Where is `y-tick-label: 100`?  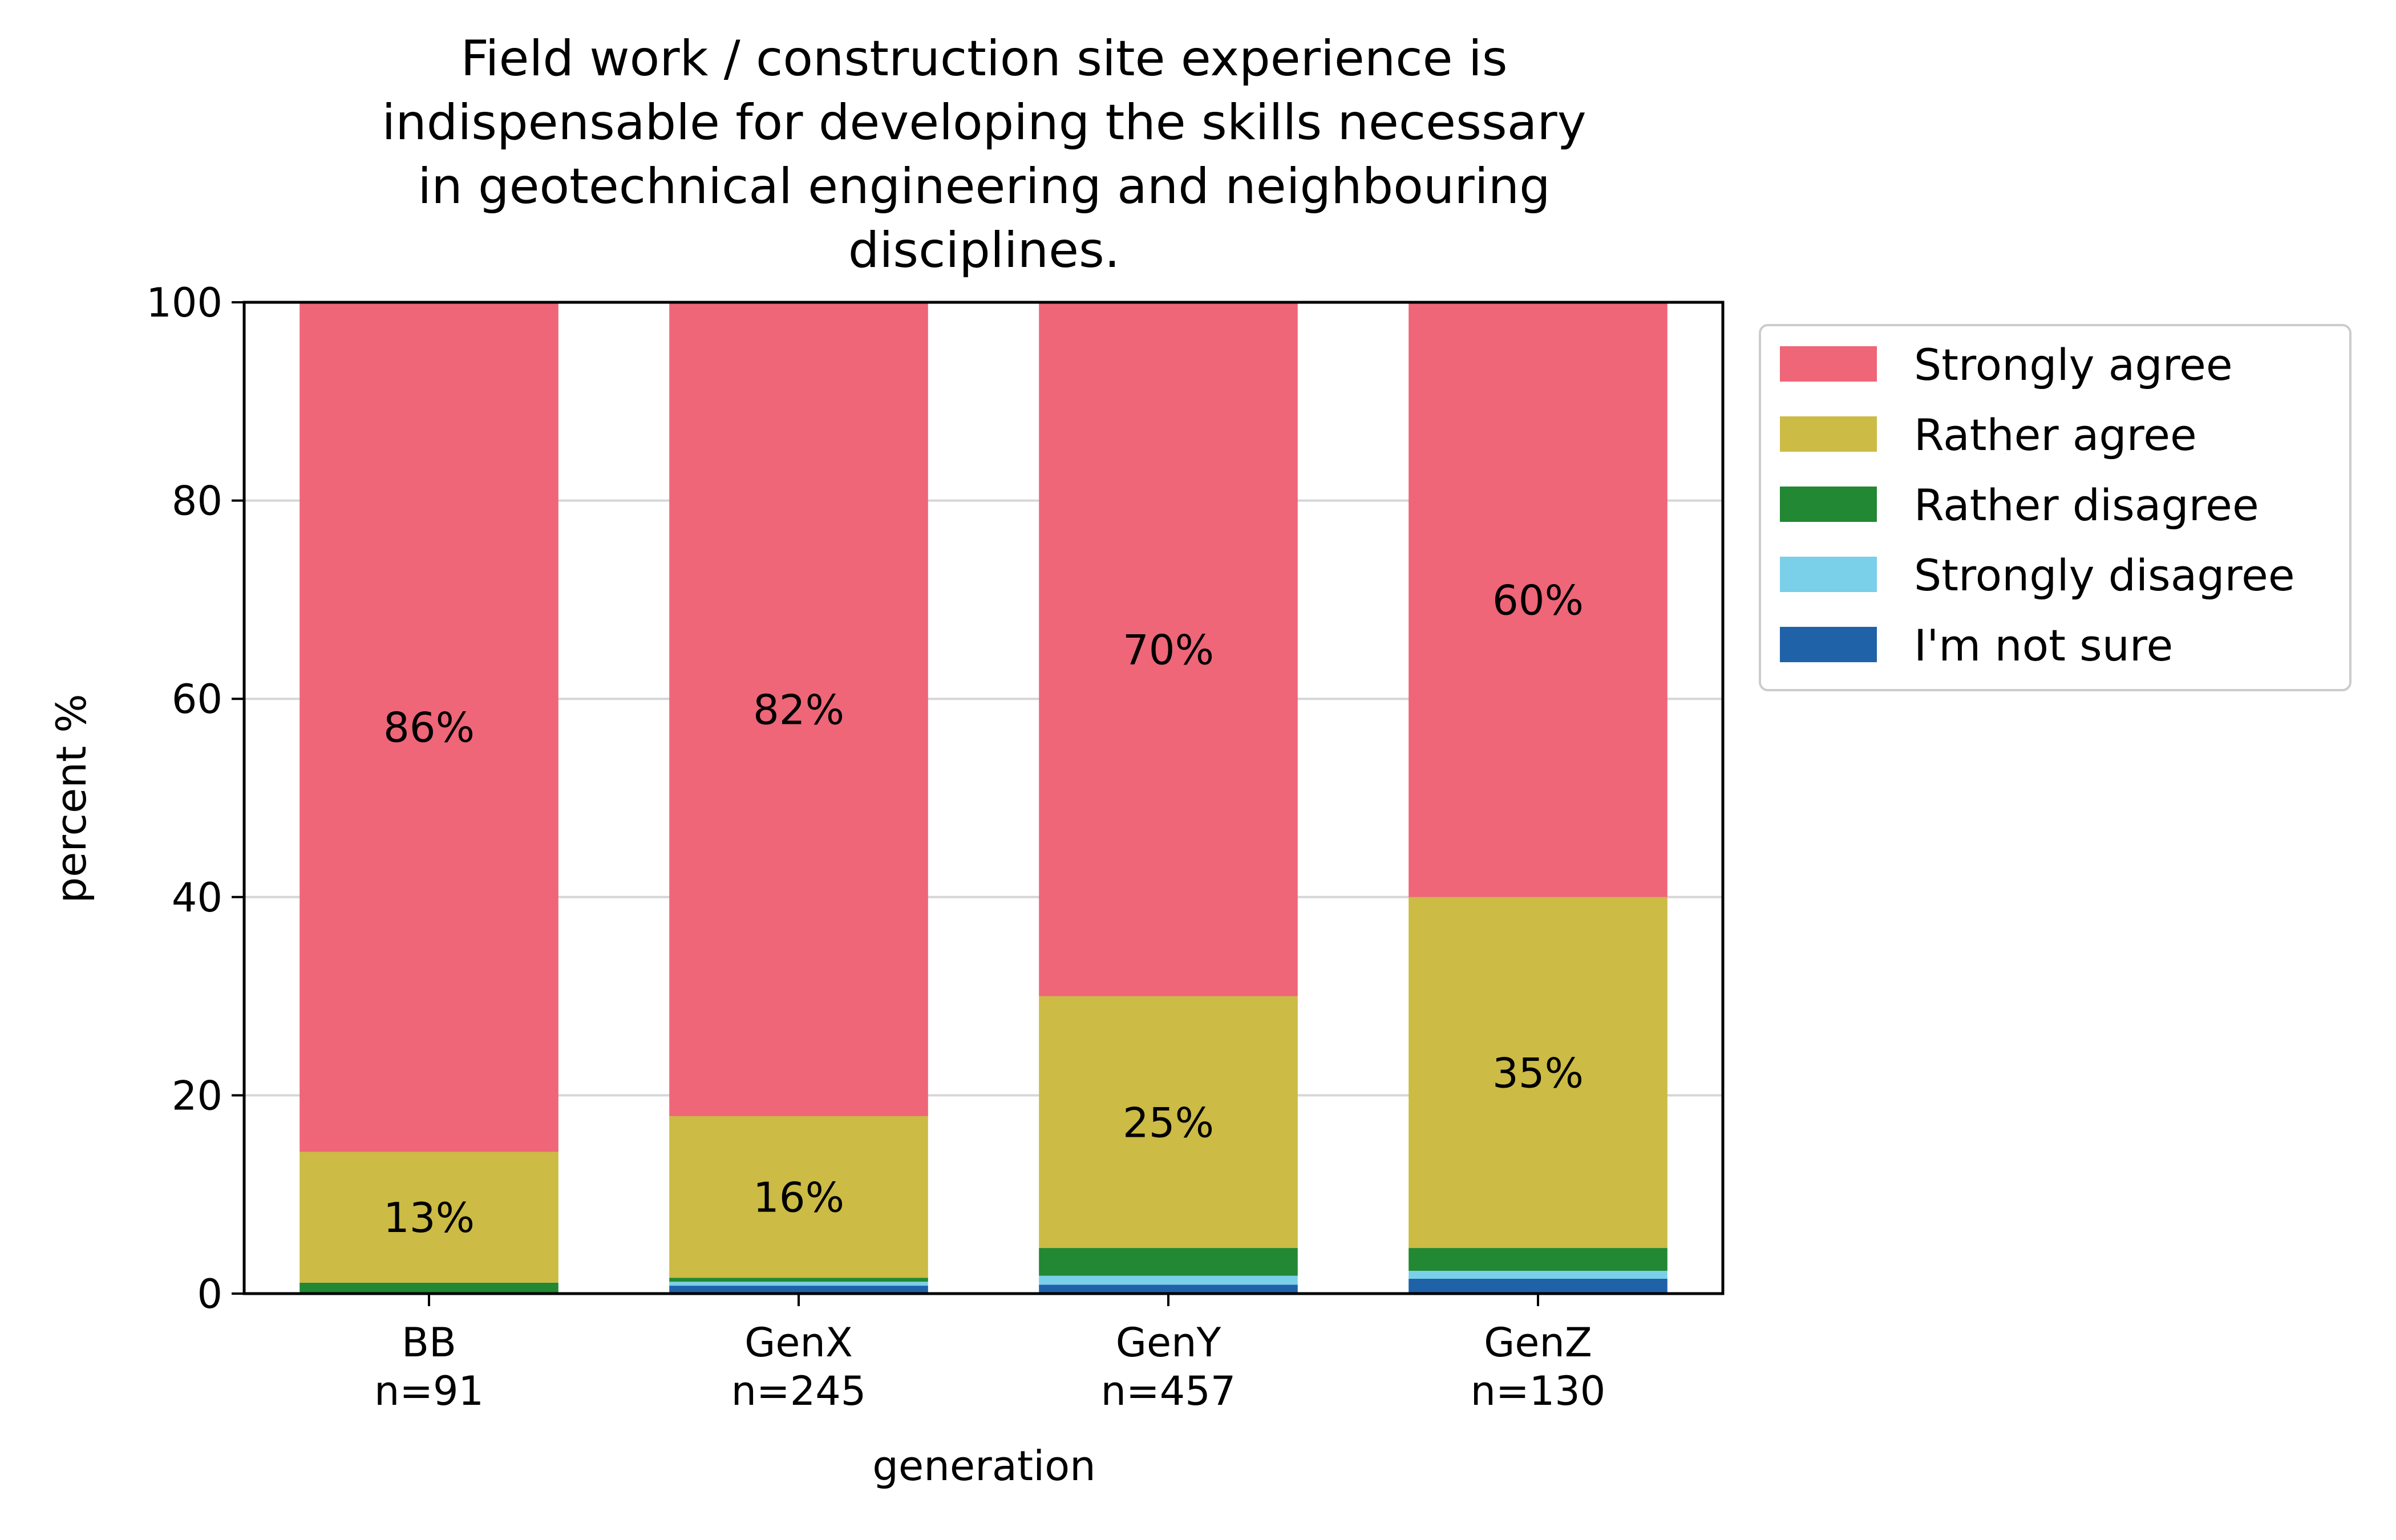
y-tick-label: 100 is located at coordinates (184, 303).